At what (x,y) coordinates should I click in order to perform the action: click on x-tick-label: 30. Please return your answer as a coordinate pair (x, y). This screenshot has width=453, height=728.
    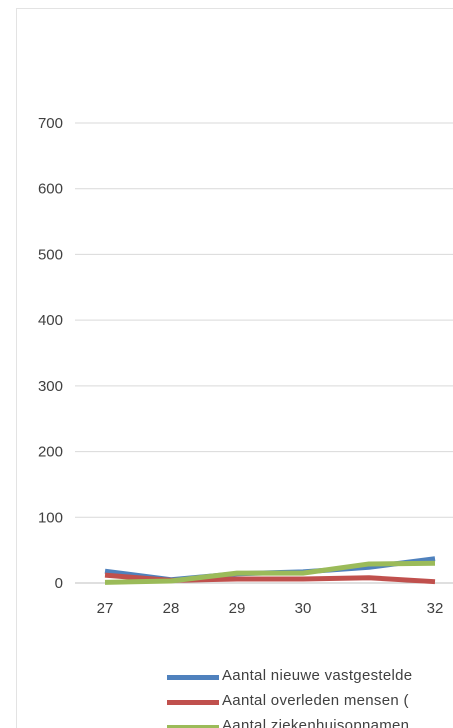
    Looking at the image, I should click on (303, 608).